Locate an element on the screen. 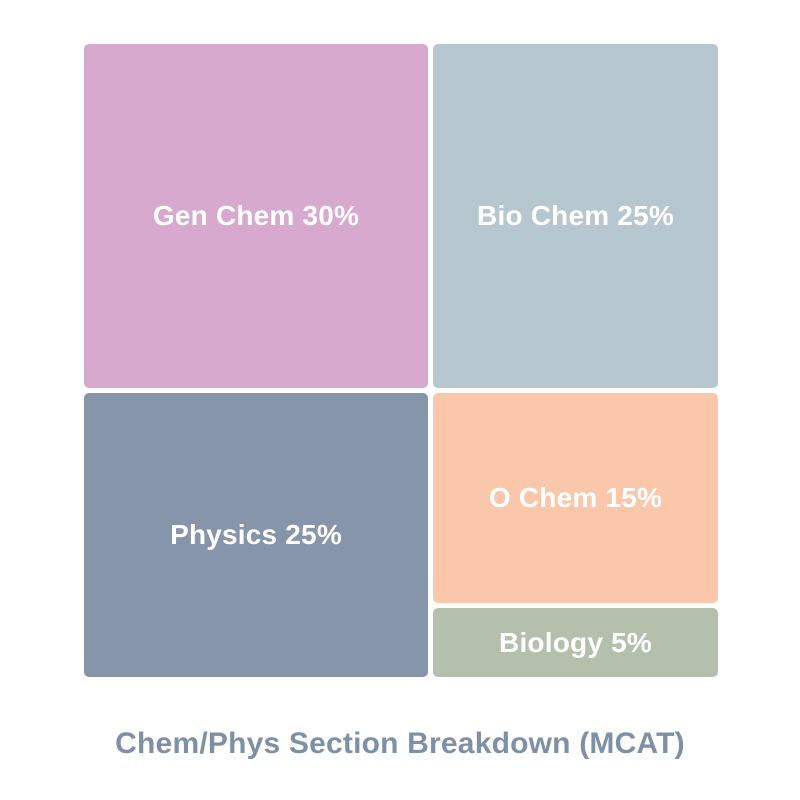  tile-label-biology: Biology 5% is located at coordinates (575, 642).